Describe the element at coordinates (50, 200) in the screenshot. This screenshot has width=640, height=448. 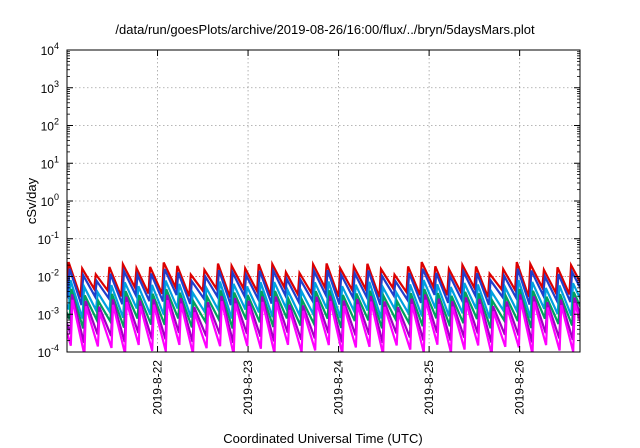
I see `y-tick-label: 10⁰` at that location.